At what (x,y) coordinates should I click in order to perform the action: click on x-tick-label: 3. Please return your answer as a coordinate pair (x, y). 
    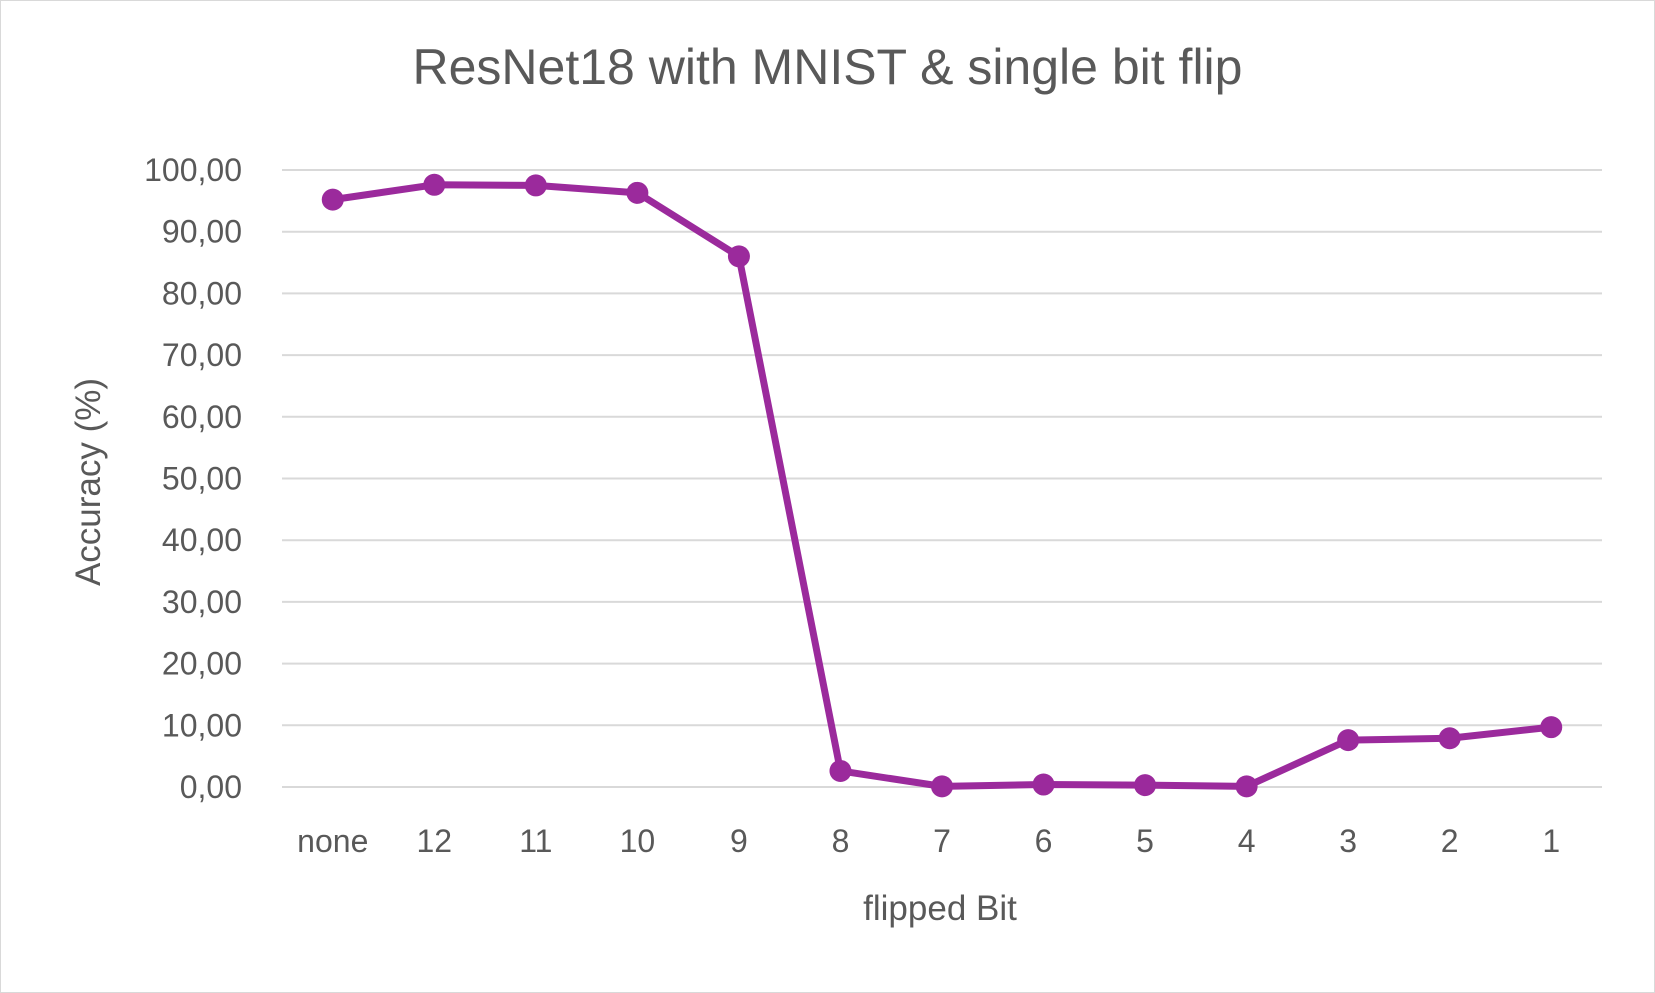
    Looking at the image, I should click on (1348, 841).